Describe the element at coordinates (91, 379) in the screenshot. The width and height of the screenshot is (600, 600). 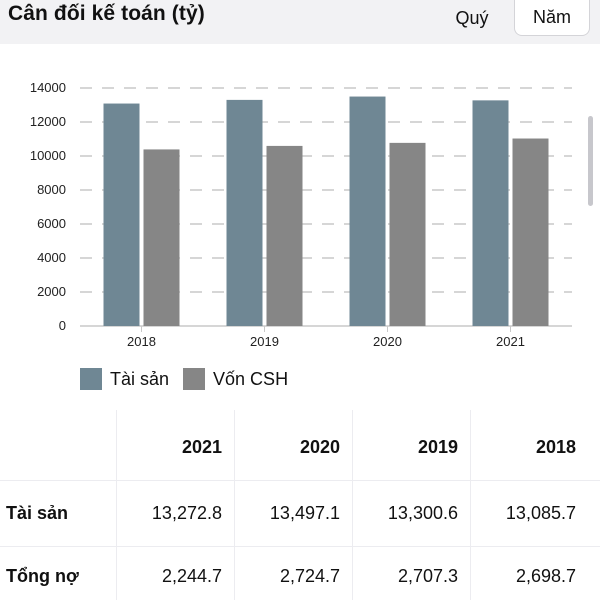
I see `legend-swatch-assets` at that location.